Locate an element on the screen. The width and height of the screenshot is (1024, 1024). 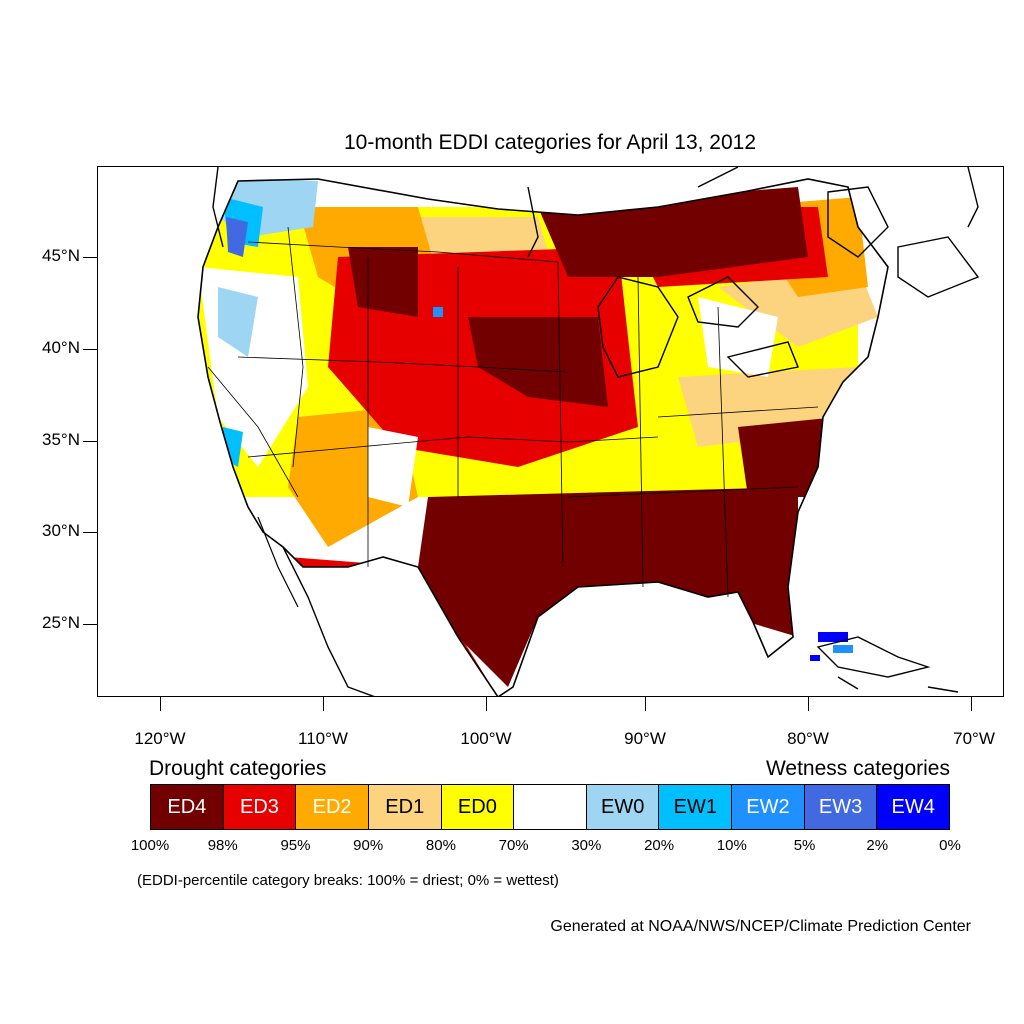
lat-label-45: 45°N is located at coordinates (61, 255).